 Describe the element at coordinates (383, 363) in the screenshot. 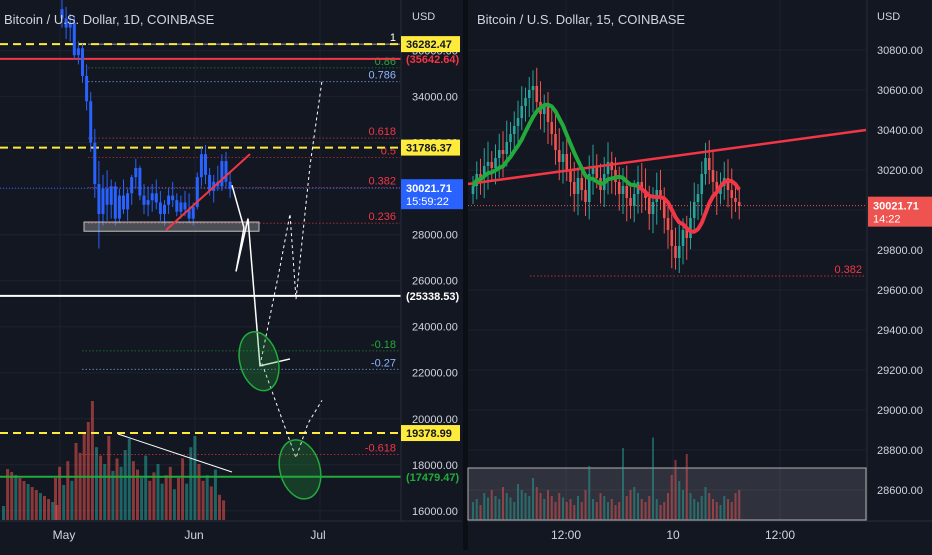

I see `left-fib-label: -0.27` at that location.